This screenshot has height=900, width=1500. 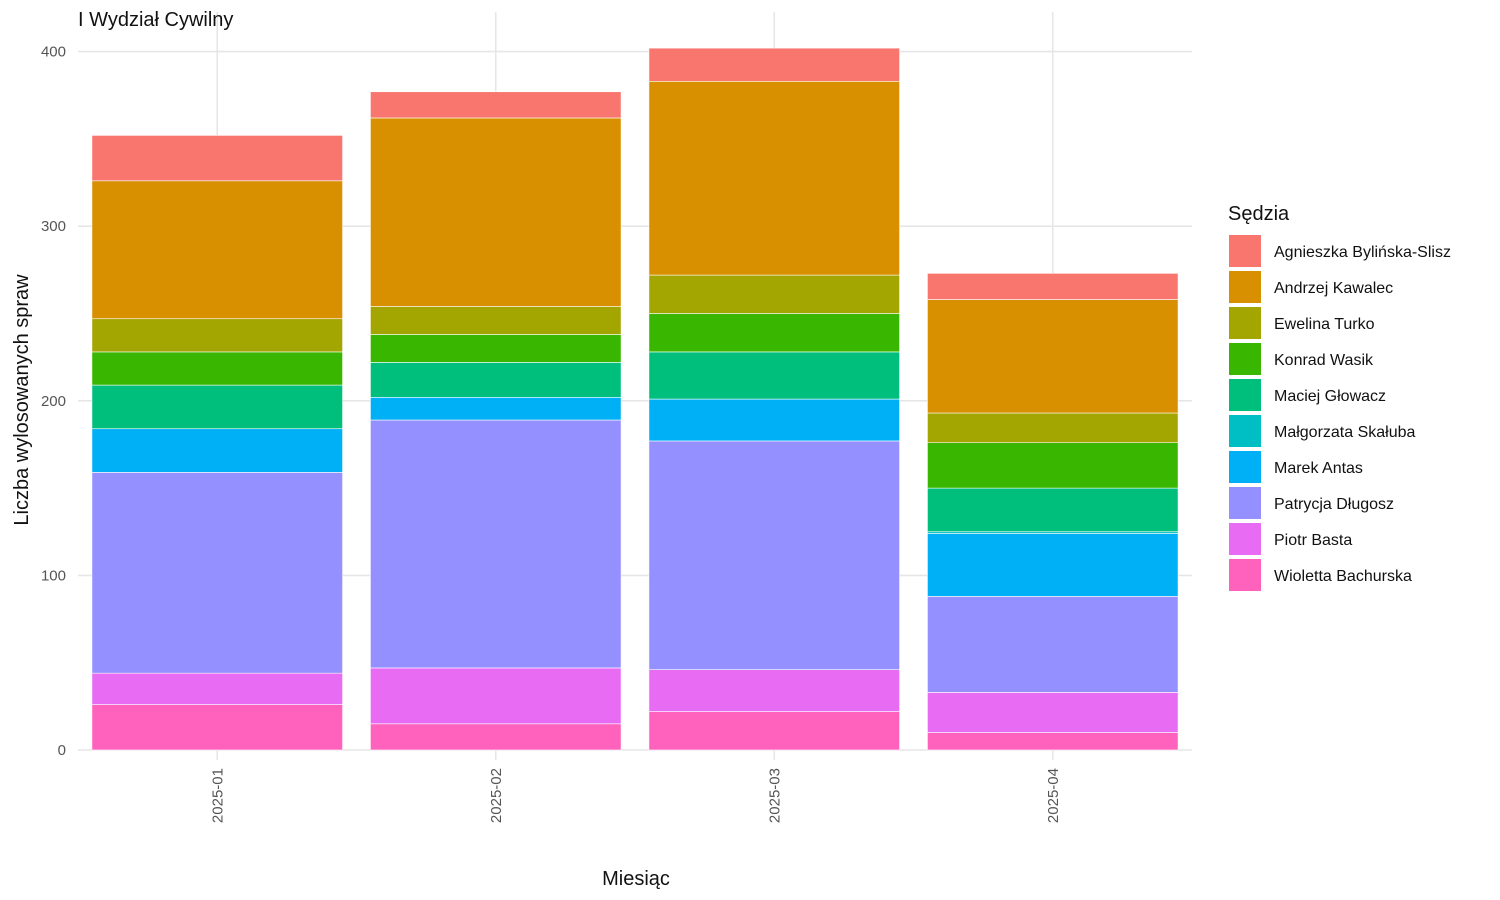 What do you see at coordinates (1324, 324) in the screenshot?
I see `legend-label: Ewelina Turko` at bounding box center [1324, 324].